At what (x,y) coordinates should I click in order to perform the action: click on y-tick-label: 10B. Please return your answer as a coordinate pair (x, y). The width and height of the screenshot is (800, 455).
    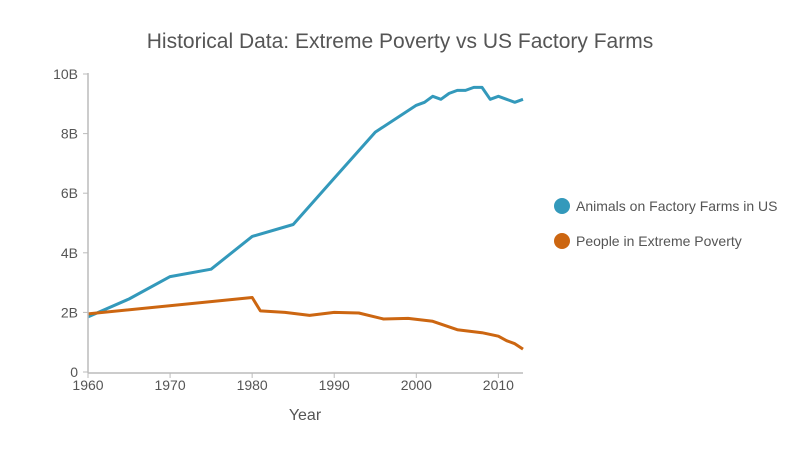
    Looking at the image, I should click on (65, 74).